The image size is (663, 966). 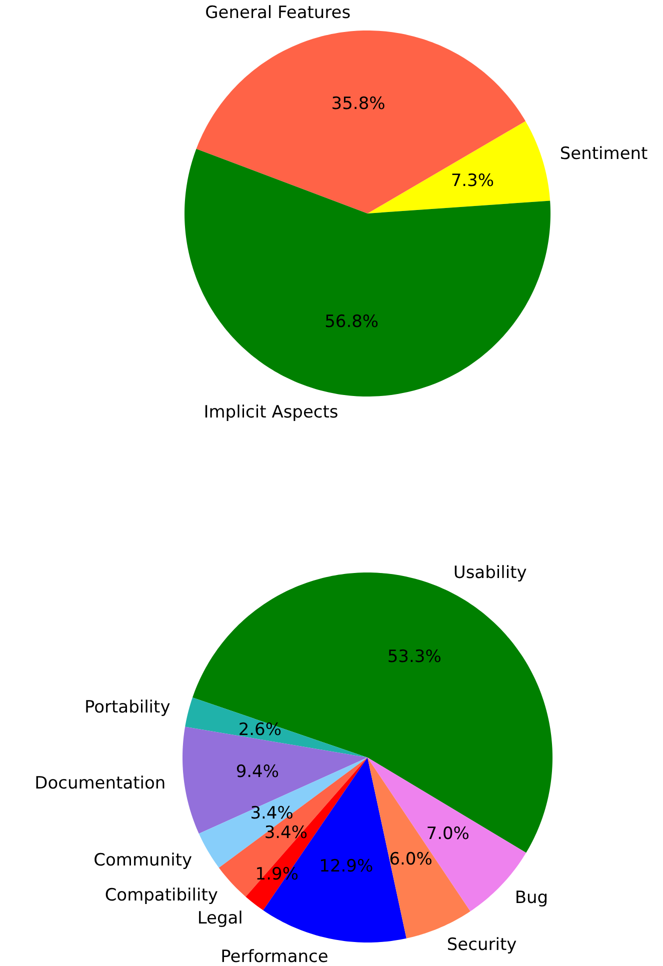 What do you see at coordinates (490, 573) in the screenshot?
I see `slice-label: Usability` at bounding box center [490, 573].